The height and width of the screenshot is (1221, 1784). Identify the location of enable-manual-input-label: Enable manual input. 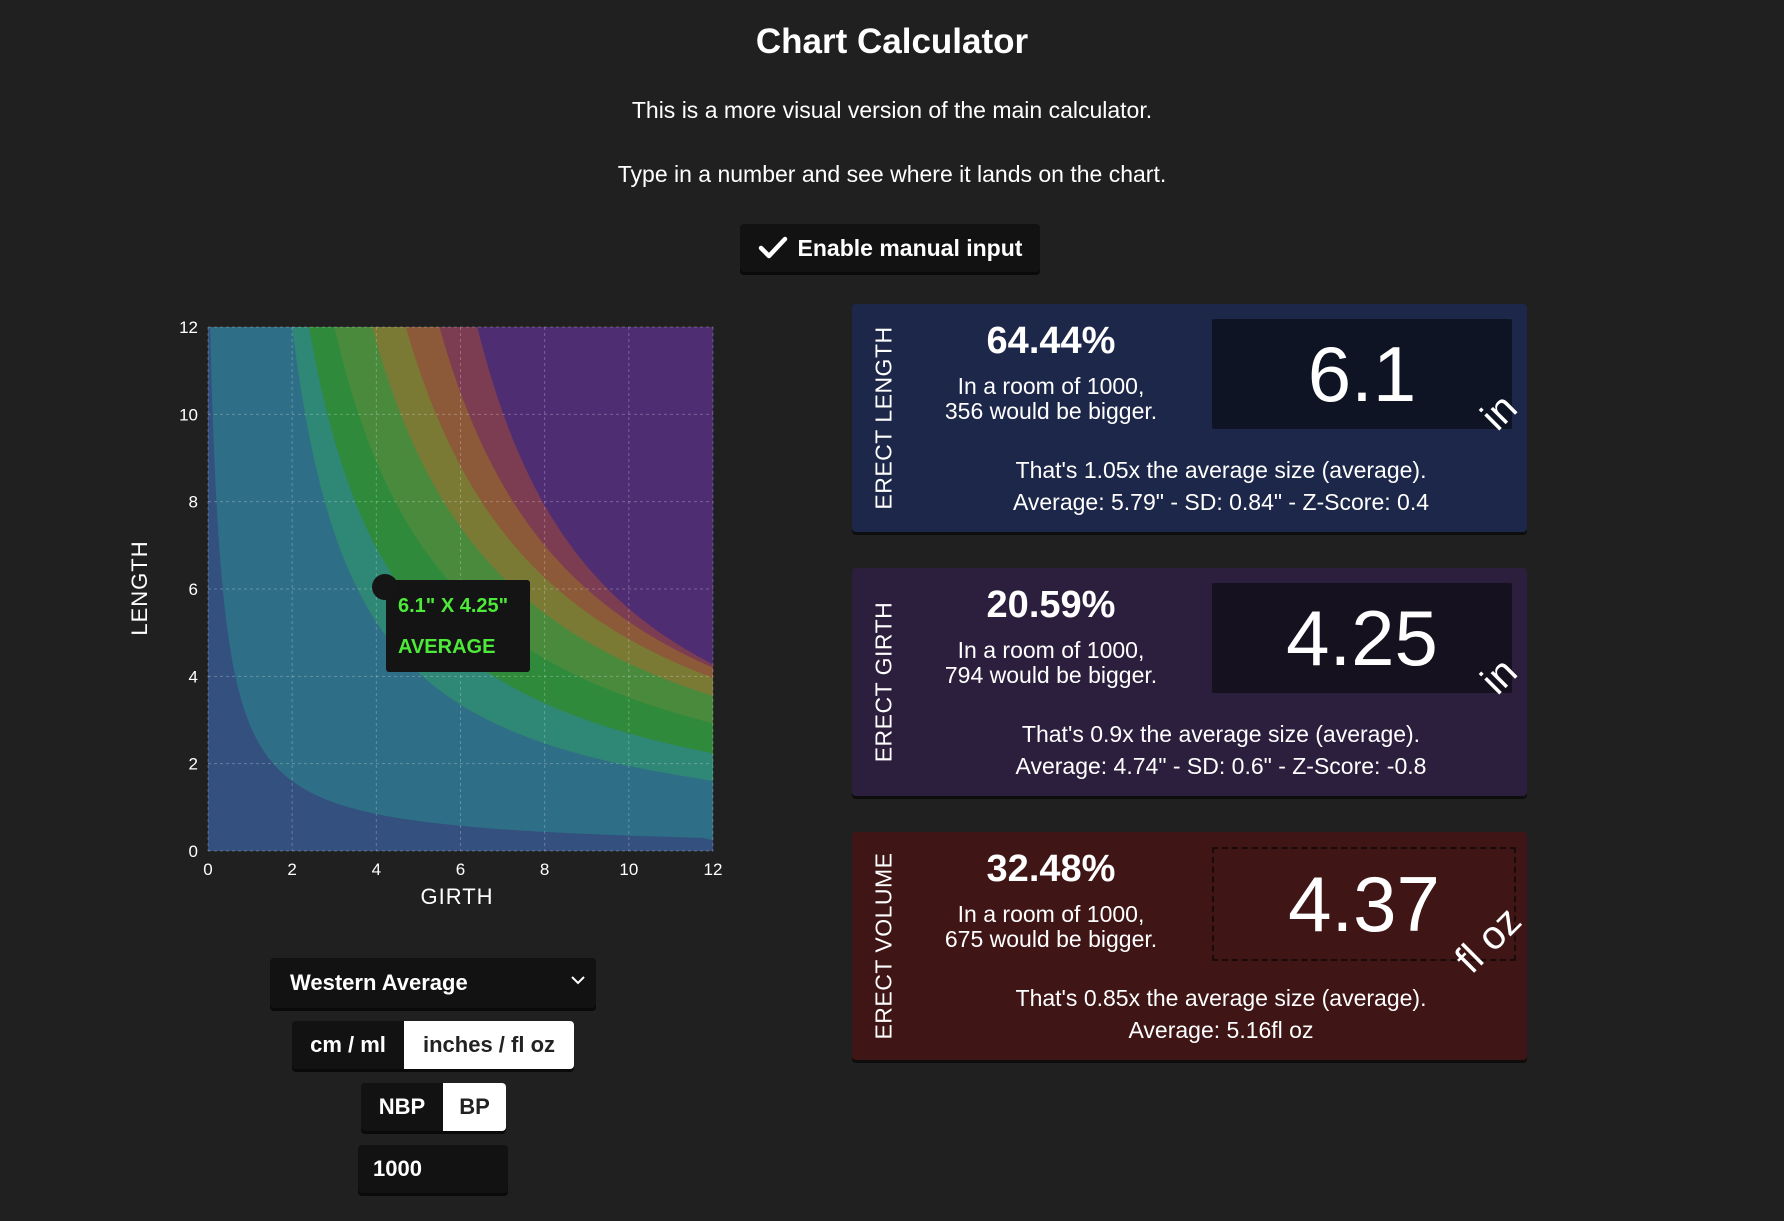
(910, 247).